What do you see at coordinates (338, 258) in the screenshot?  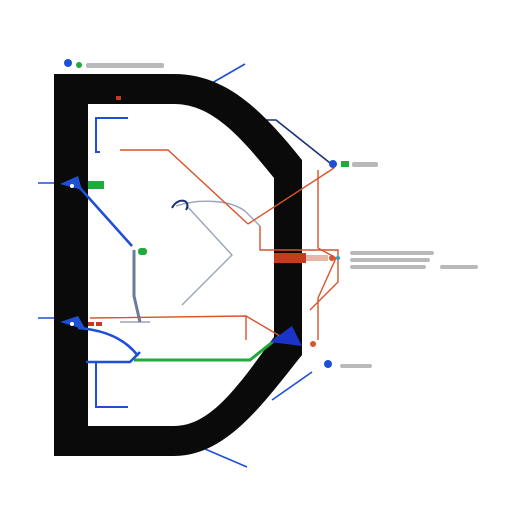 I see `teal-dot-icon` at bounding box center [338, 258].